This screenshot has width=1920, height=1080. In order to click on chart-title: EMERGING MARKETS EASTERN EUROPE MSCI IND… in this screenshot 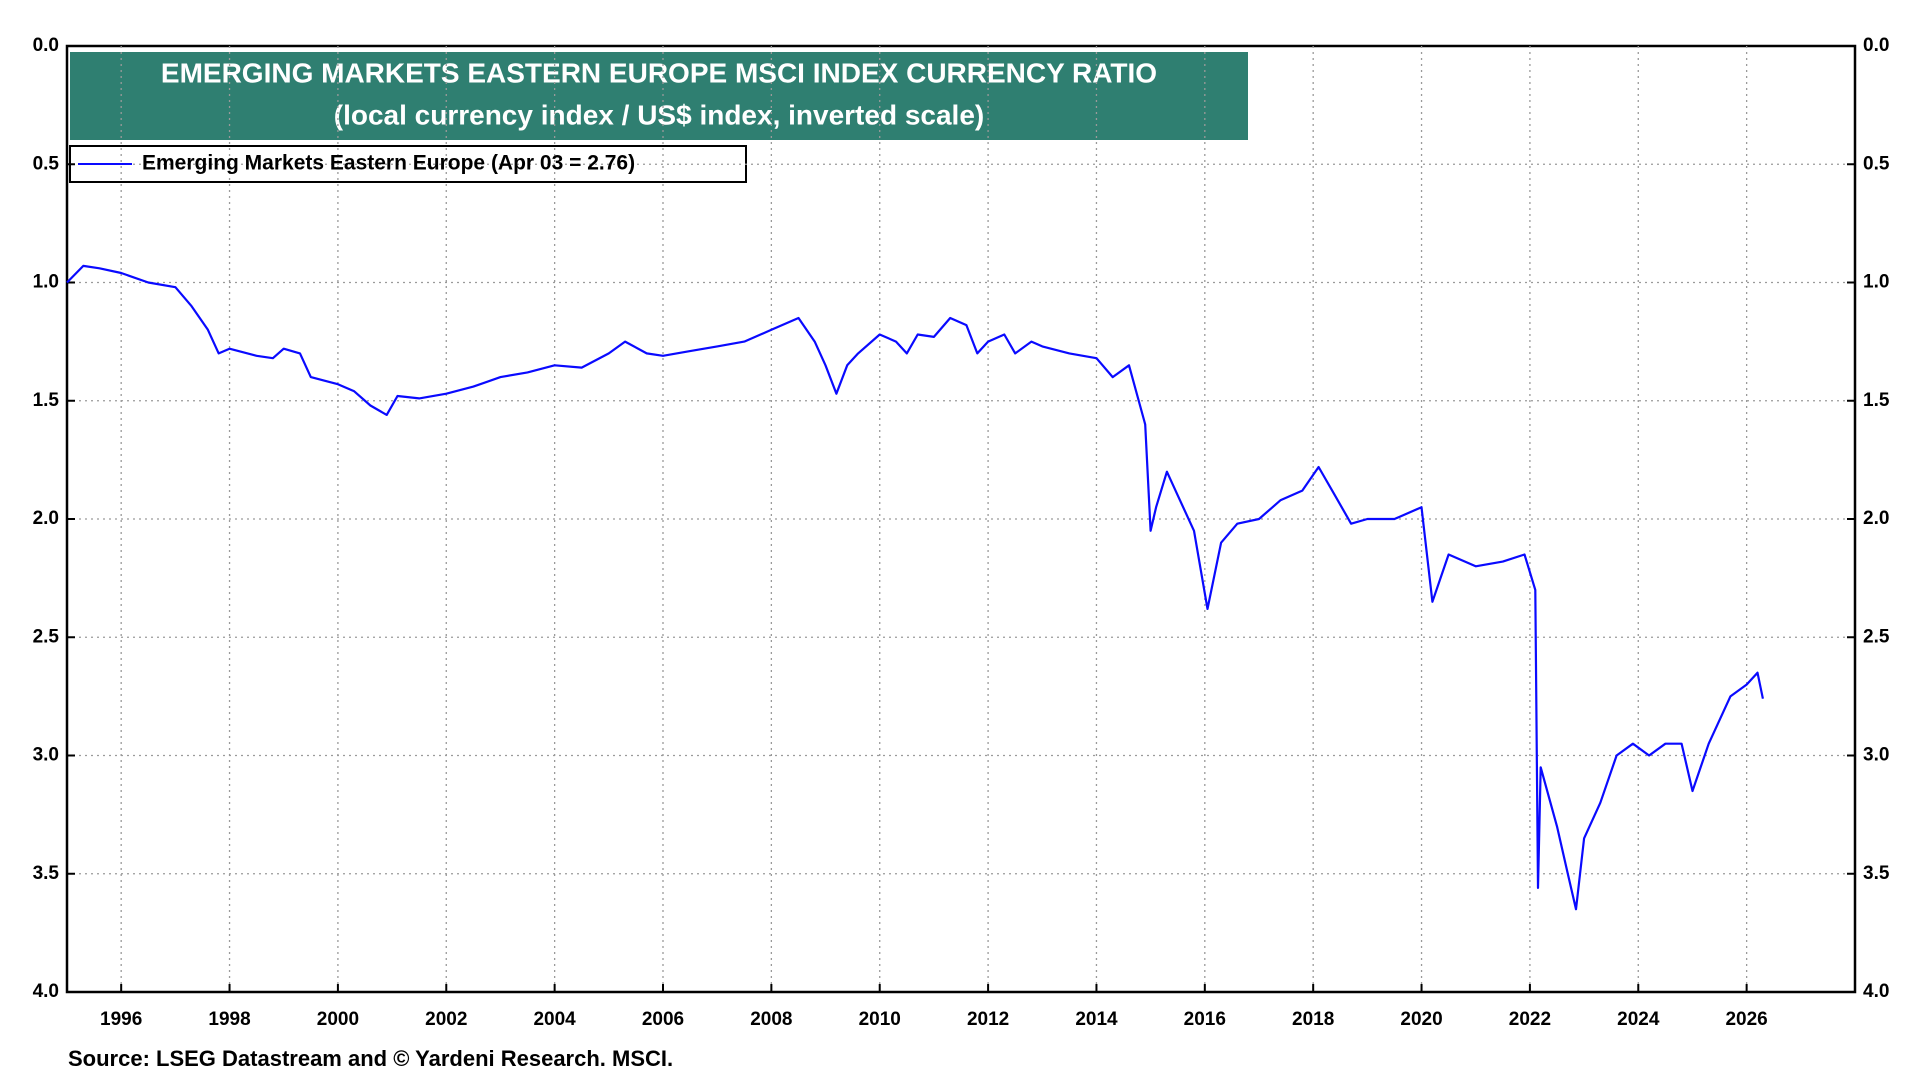, I will do `click(659, 72)`.